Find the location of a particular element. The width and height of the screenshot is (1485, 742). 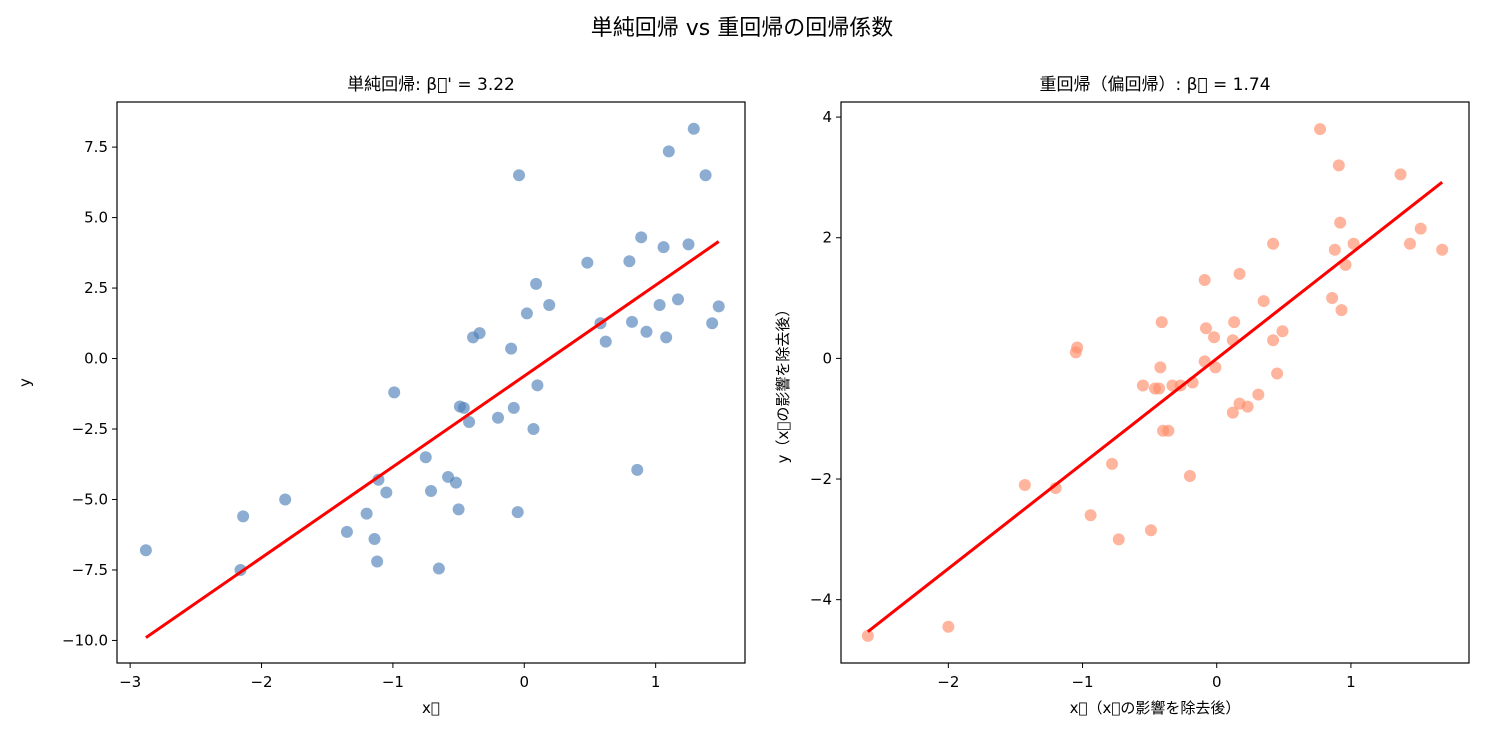

y-tick-label: −10.0 is located at coordinates (85, 640).